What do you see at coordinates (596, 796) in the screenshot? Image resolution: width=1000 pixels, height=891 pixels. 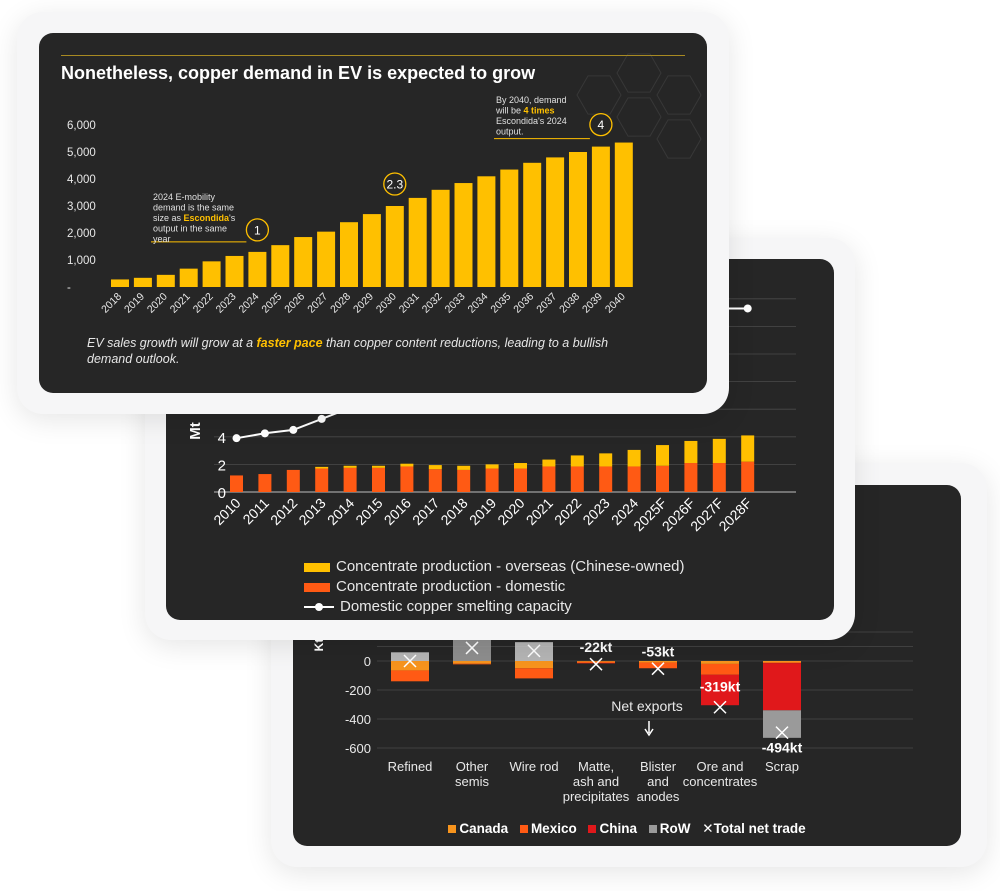 I see `x-tick-label: precipitates` at bounding box center [596, 796].